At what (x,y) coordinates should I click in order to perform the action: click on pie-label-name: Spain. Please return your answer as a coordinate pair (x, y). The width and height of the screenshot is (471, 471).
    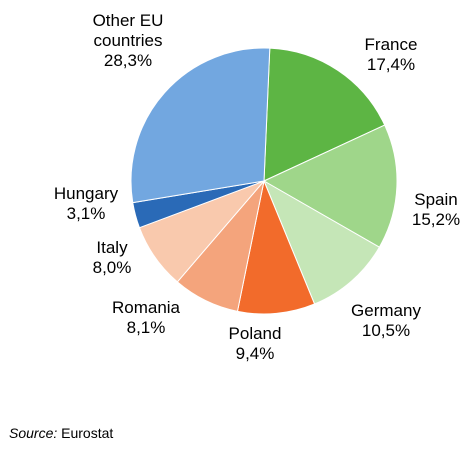
    Looking at the image, I should click on (435, 199).